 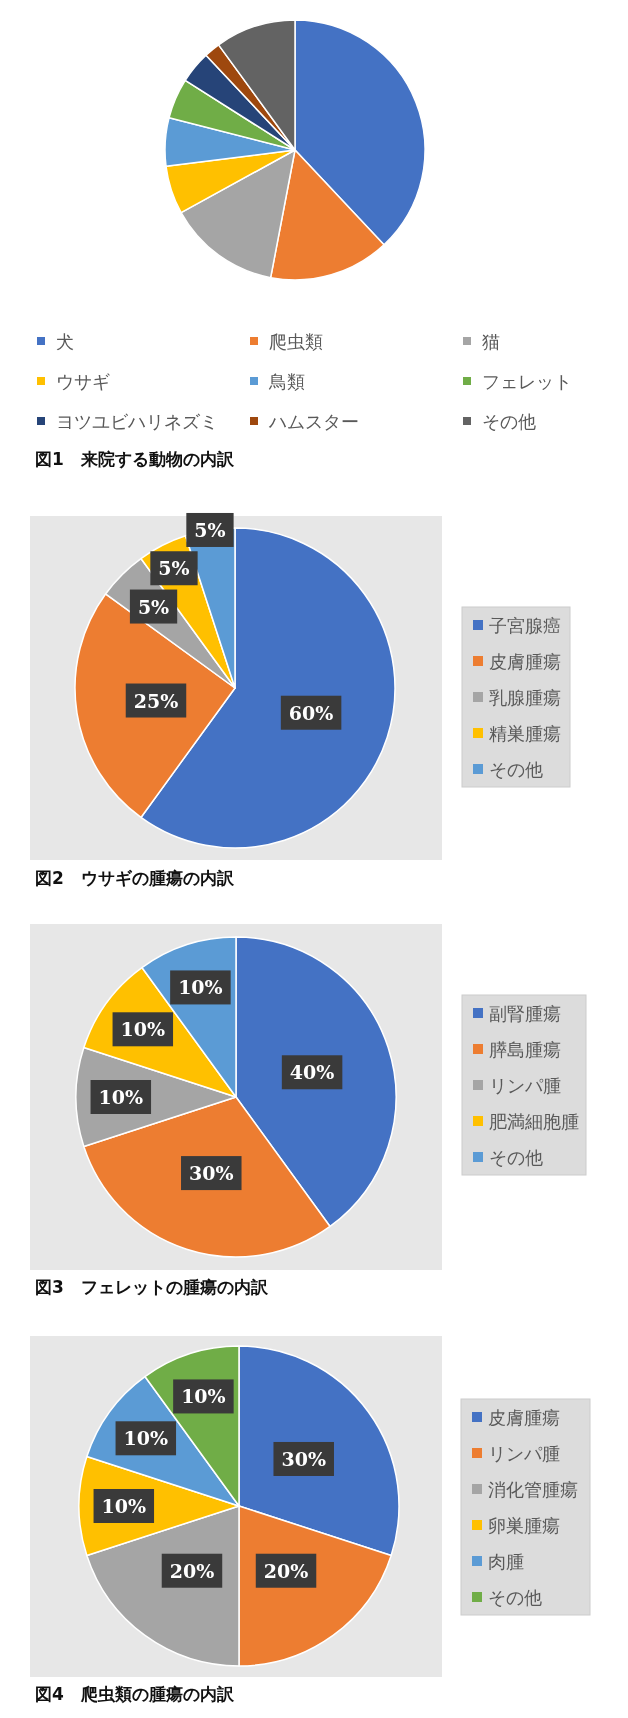 I want to click on text: 図1 来院する動物の内訳, so click(x=135, y=459).